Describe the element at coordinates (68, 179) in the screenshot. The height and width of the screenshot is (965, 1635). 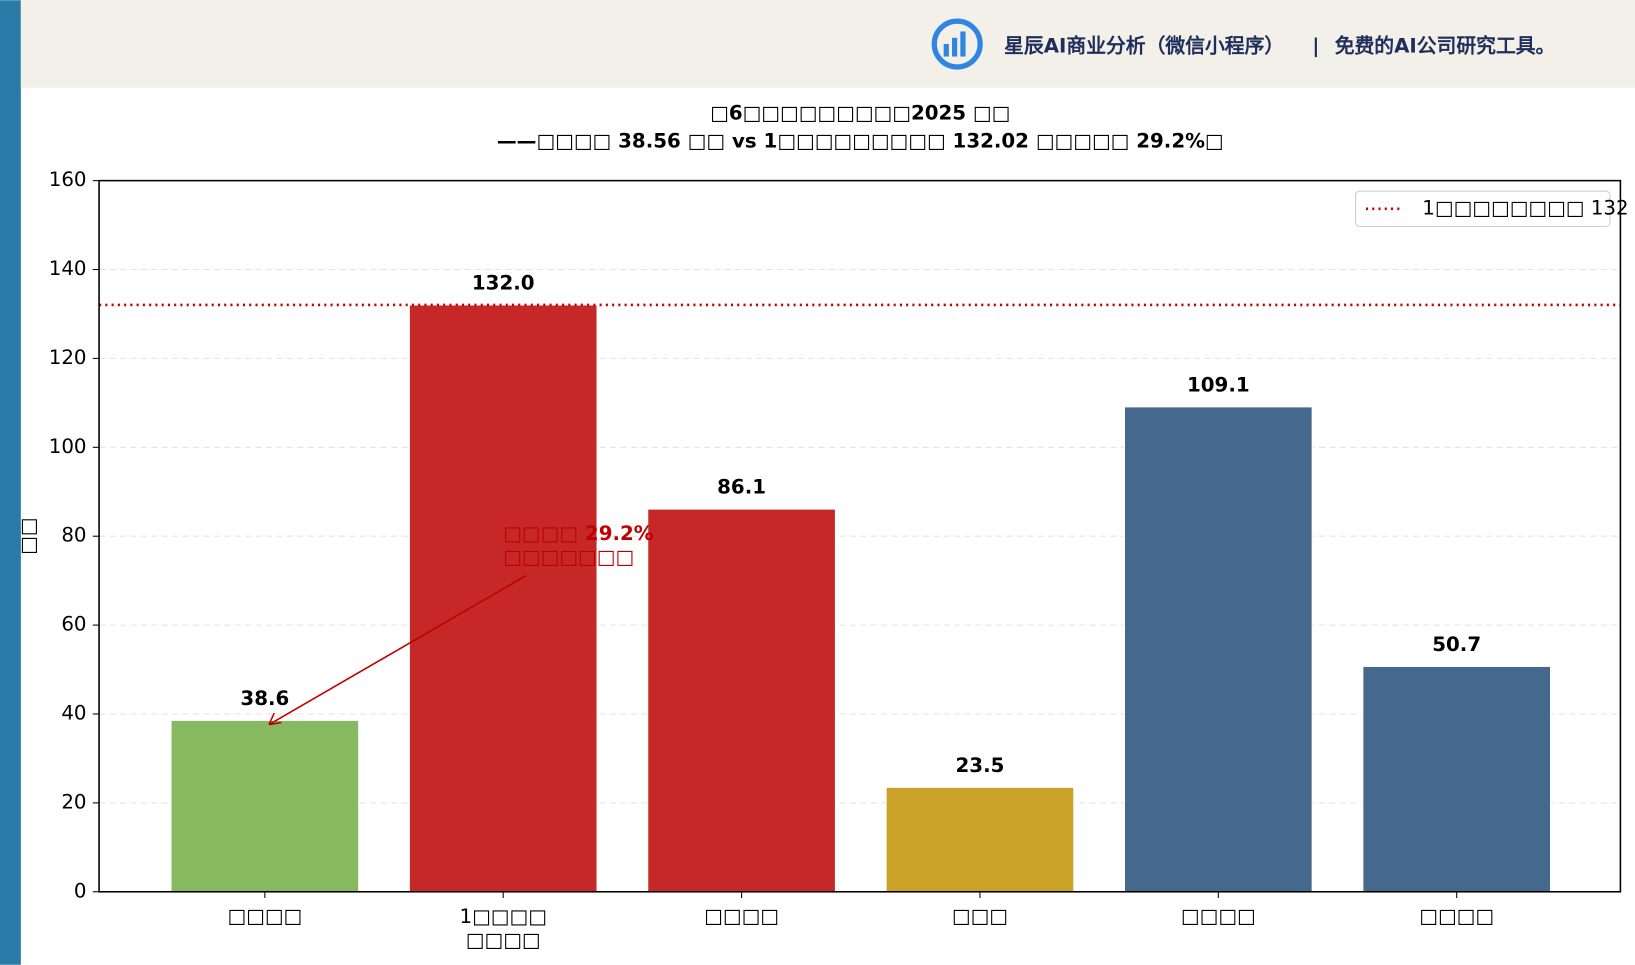
I see `y-tick-label: 160` at that location.